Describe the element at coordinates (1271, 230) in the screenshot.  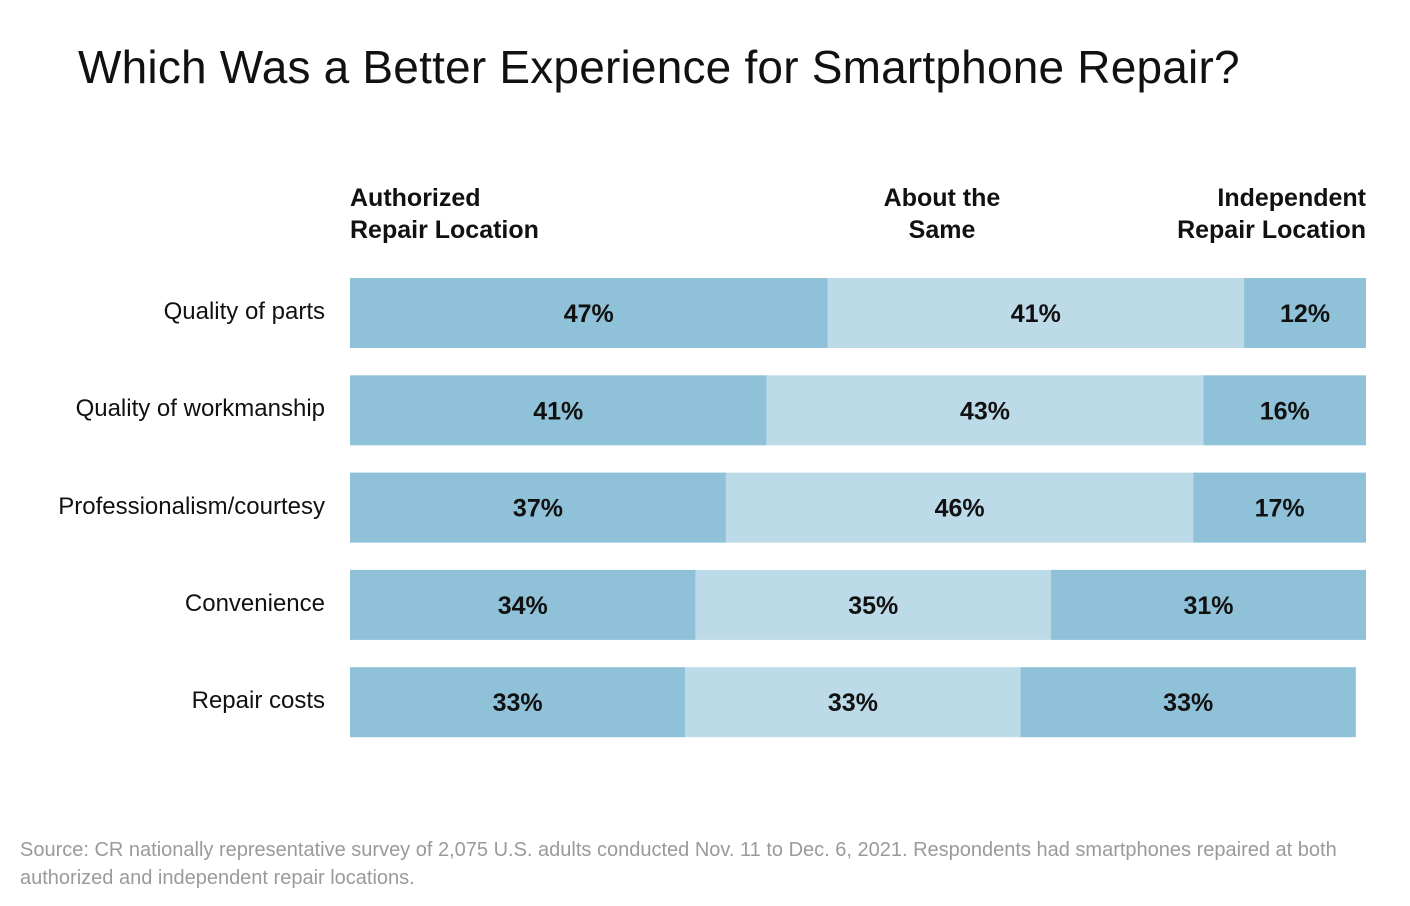
I see `legend-independent-line-2: Repair Location` at that location.